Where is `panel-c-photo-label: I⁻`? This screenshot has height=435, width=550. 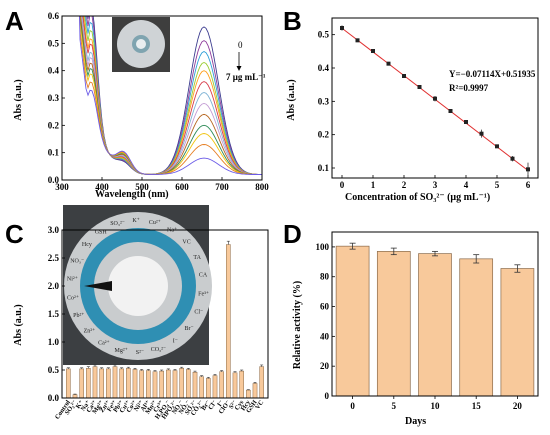
panel-c-photo-label: I⁻ is located at coordinates (175, 342).